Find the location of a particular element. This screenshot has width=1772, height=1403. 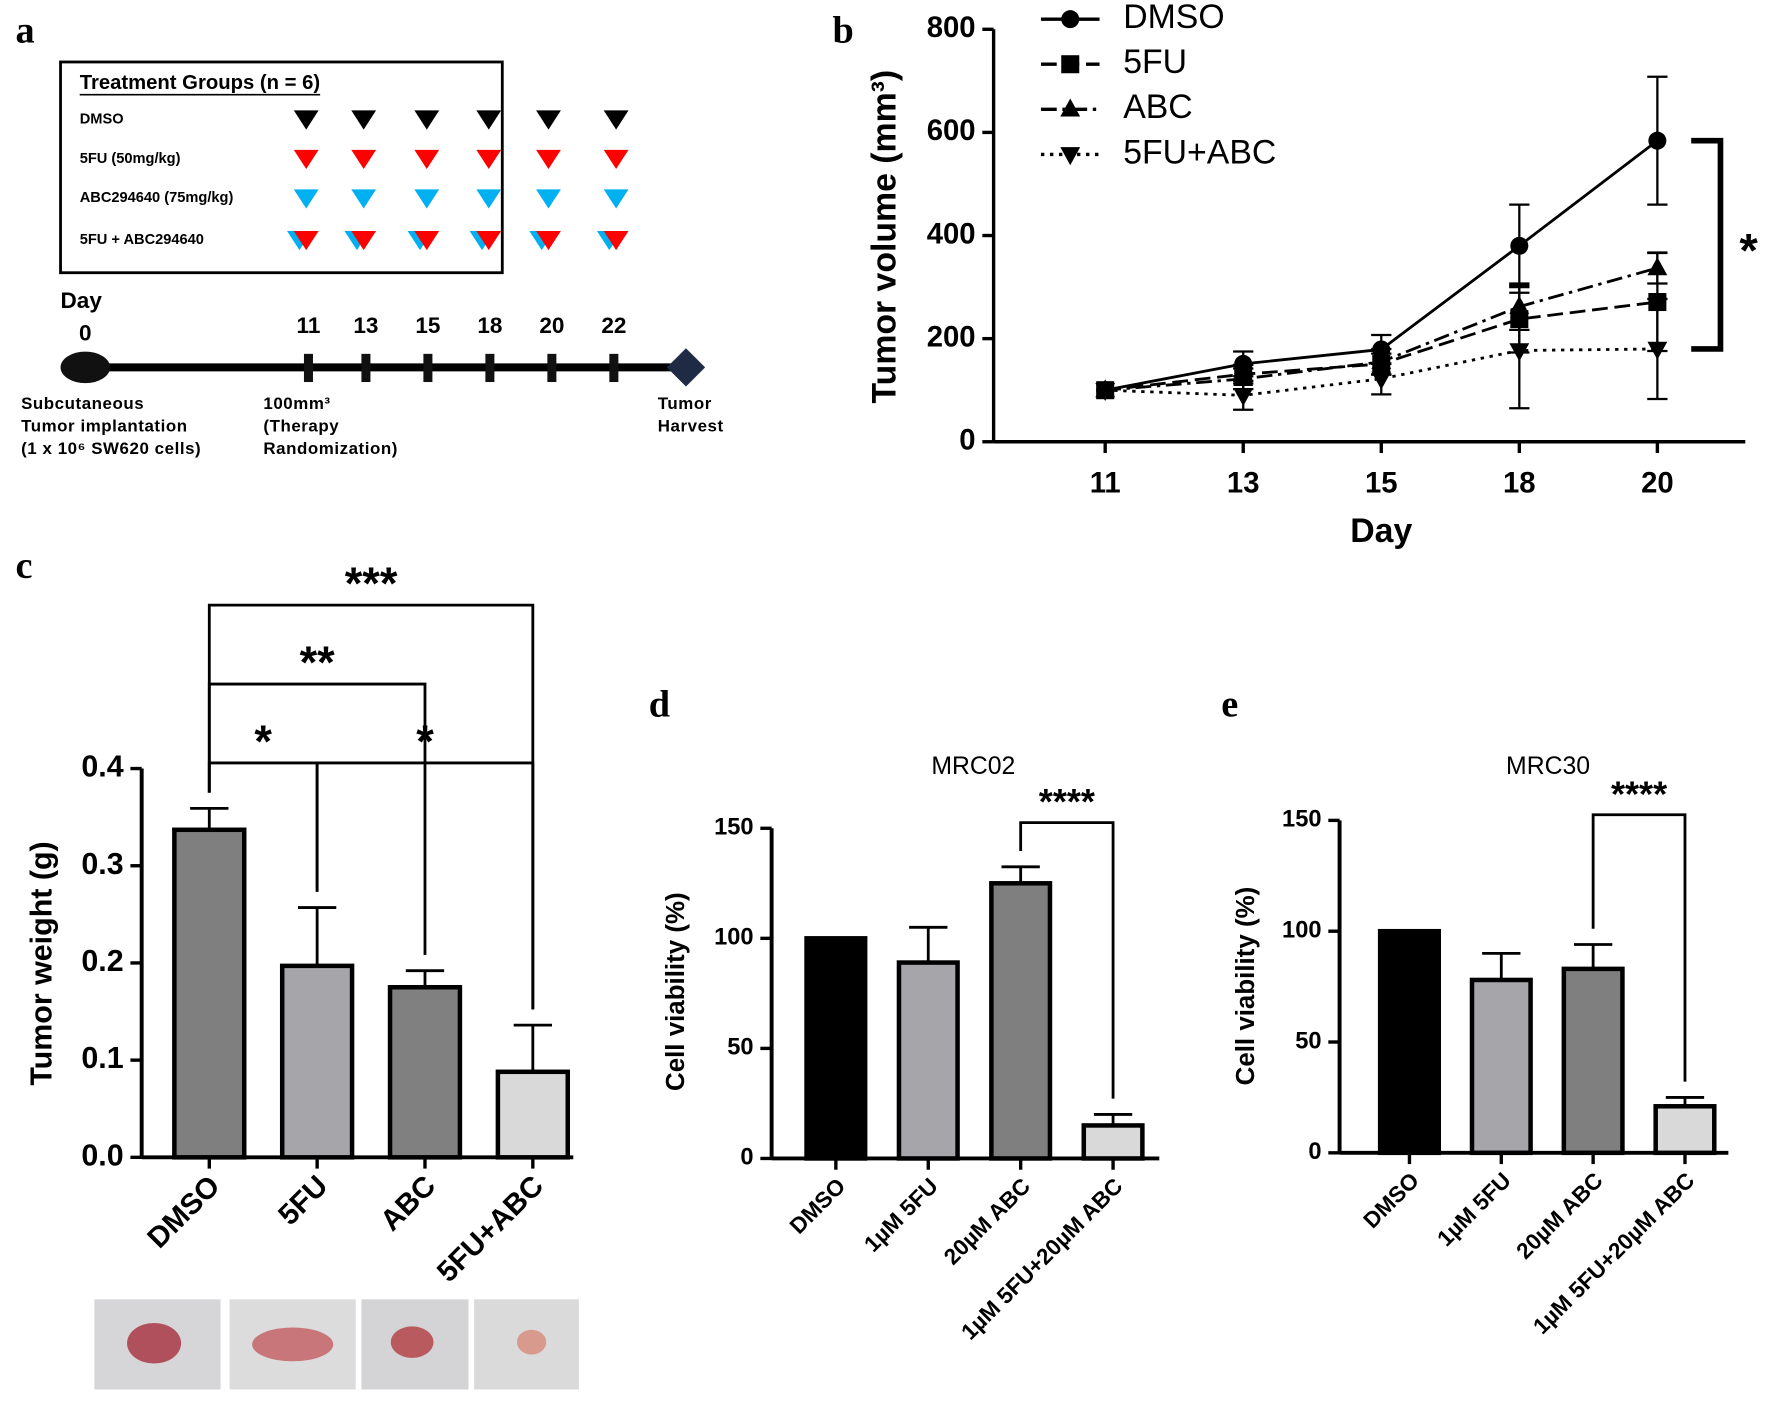

timeline-note: 100mm³ is located at coordinates (296, 403).